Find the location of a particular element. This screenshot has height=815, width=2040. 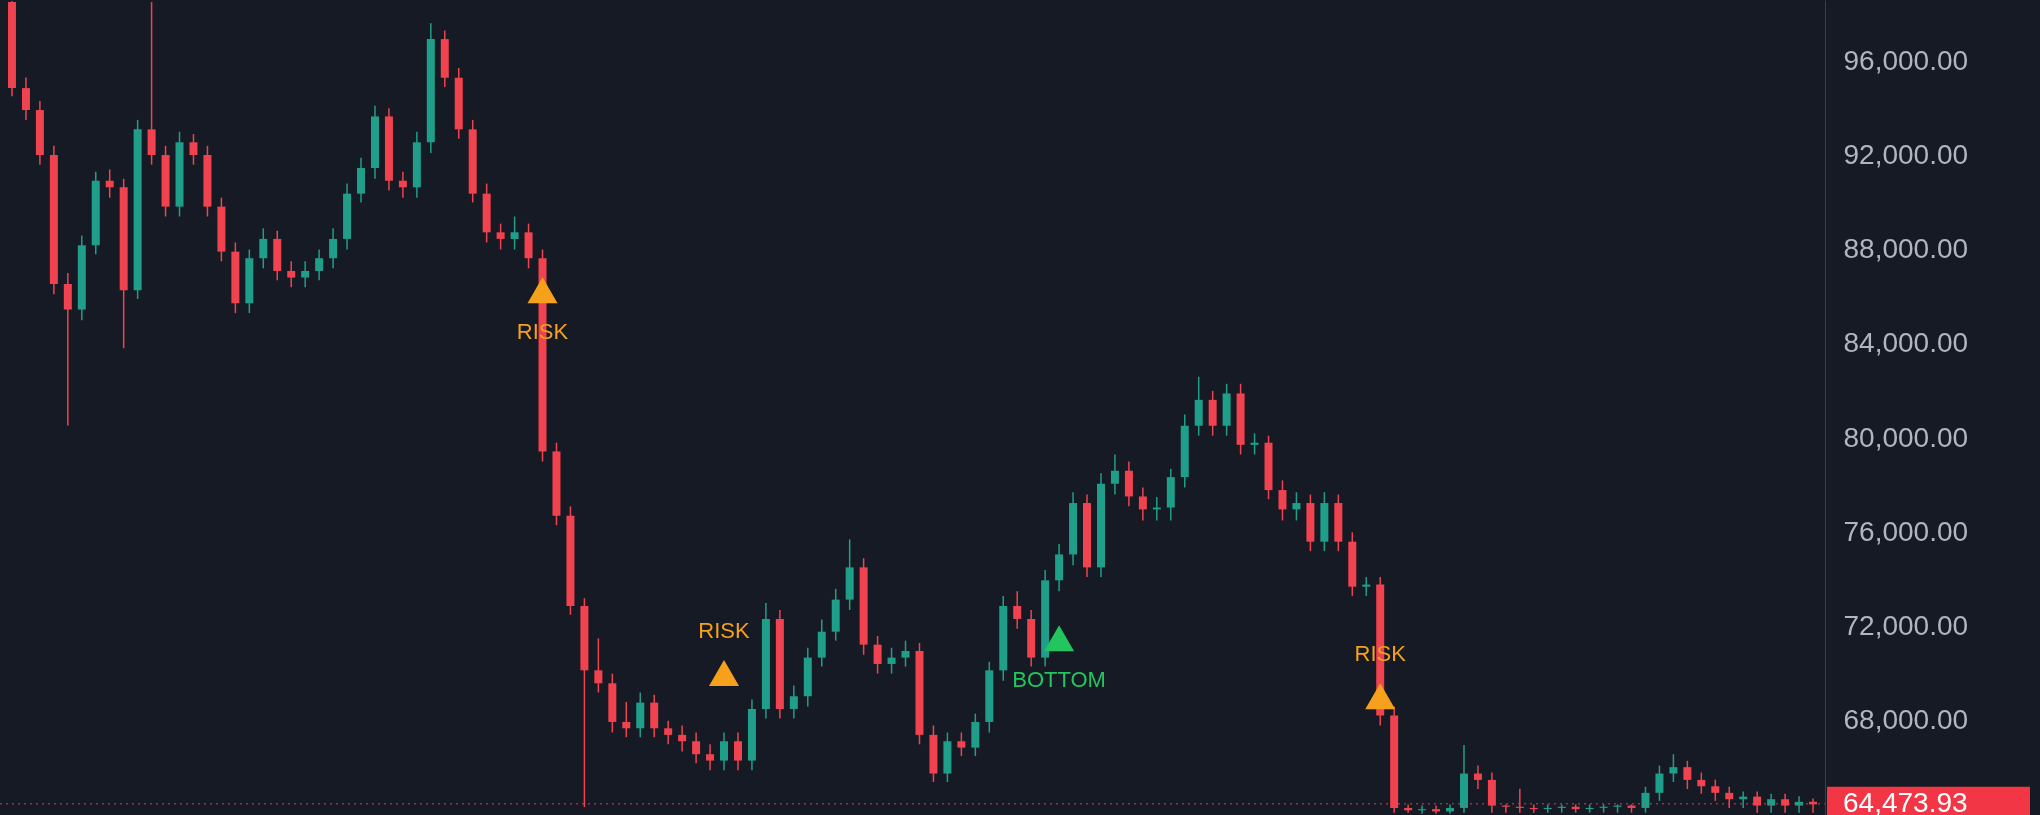

text: RISK is located at coordinates (724, 630).